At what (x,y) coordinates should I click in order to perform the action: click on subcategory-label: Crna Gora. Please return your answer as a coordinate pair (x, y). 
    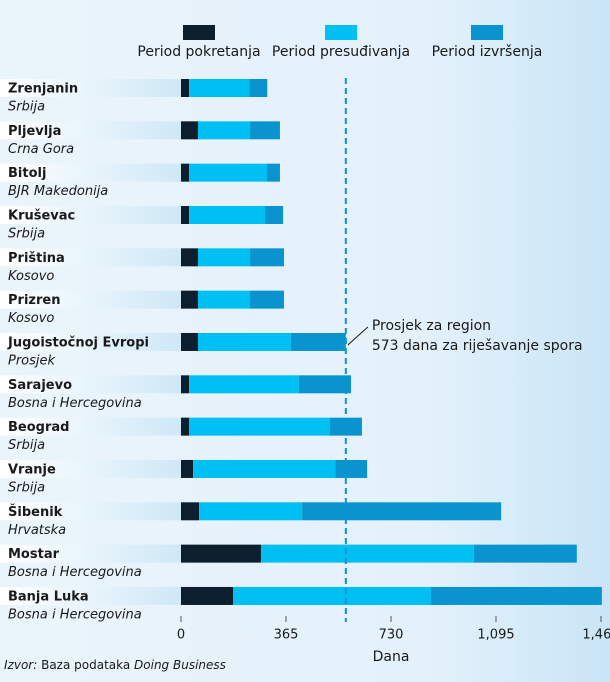
    Looking at the image, I should click on (41, 149).